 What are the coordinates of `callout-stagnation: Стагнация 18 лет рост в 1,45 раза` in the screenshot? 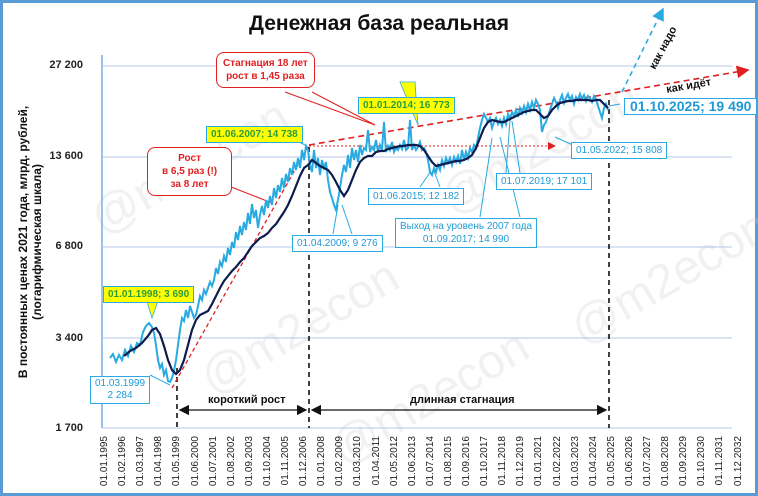 It's located at (265, 70).